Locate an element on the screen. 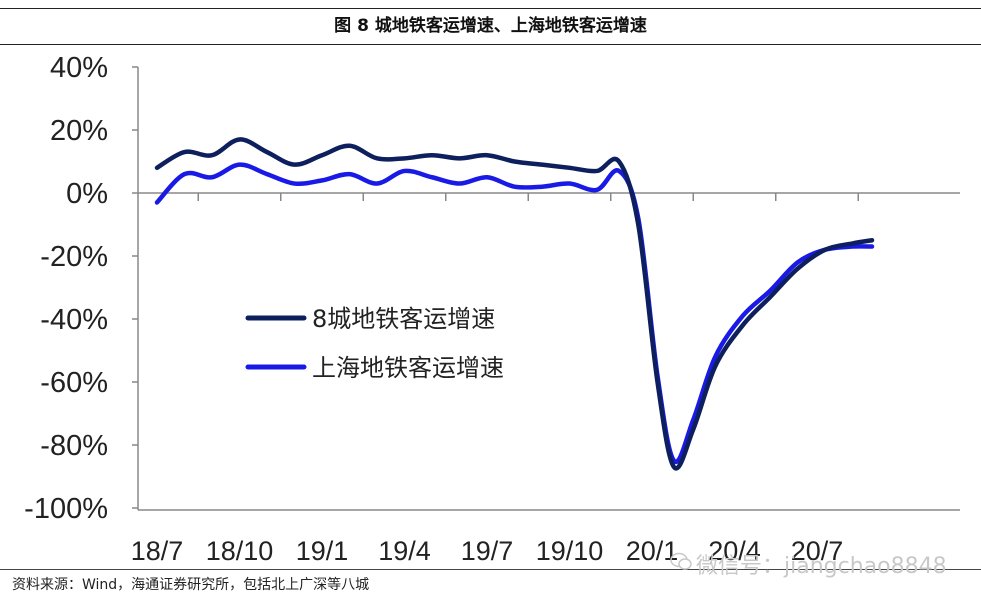 The height and width of the screenshot is (606, 981). x-tick-label: 19/1 is located at coordinates (322, 551).